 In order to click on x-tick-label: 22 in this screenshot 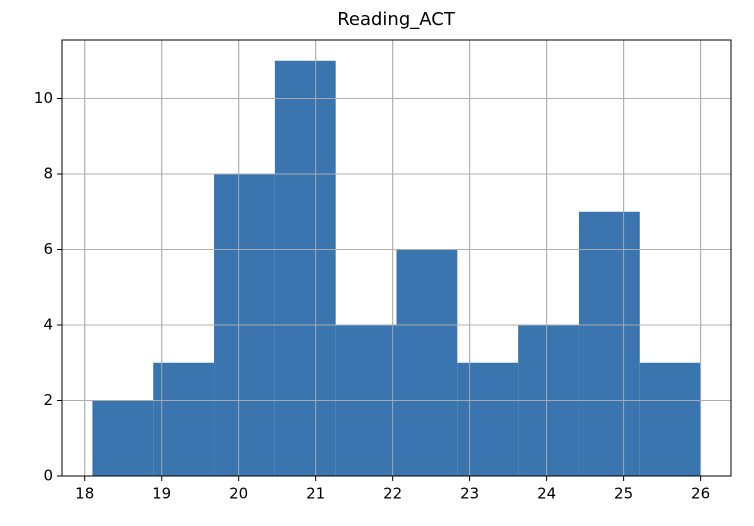, I will do `click(392, 494)`.